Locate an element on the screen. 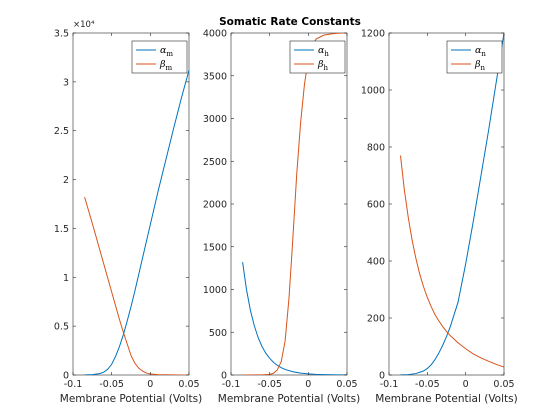  legend-entry: αn is located at coordinates (480, 51).